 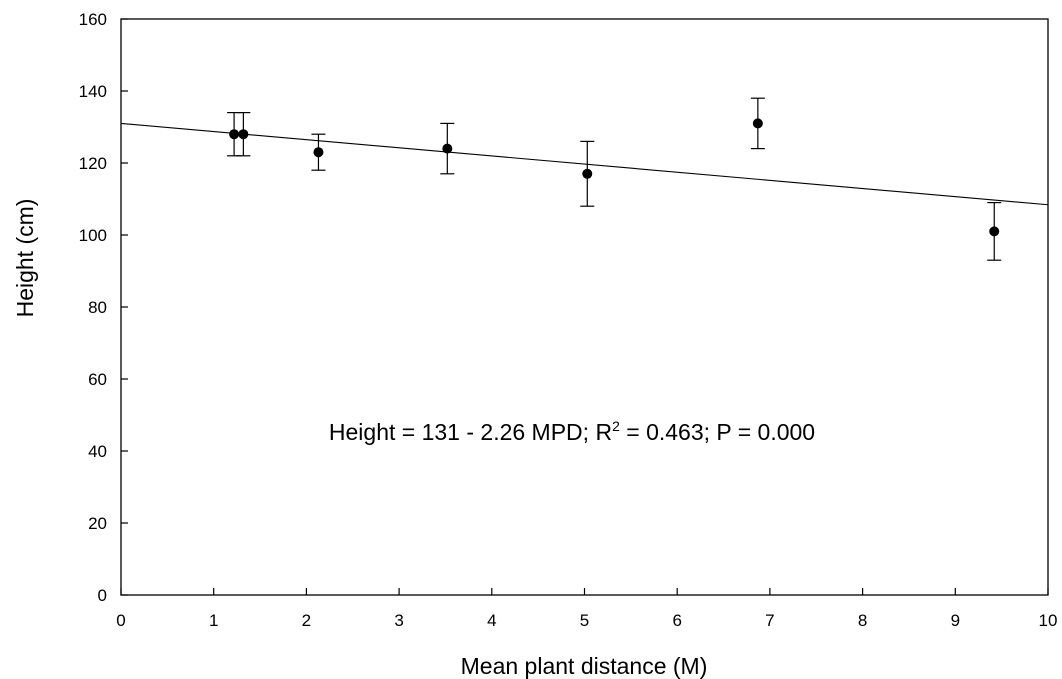 What do you see at coordinates (97, 451) in the screenshot?
I see `y-tick-label: 40` at bounding box center [97, 451].